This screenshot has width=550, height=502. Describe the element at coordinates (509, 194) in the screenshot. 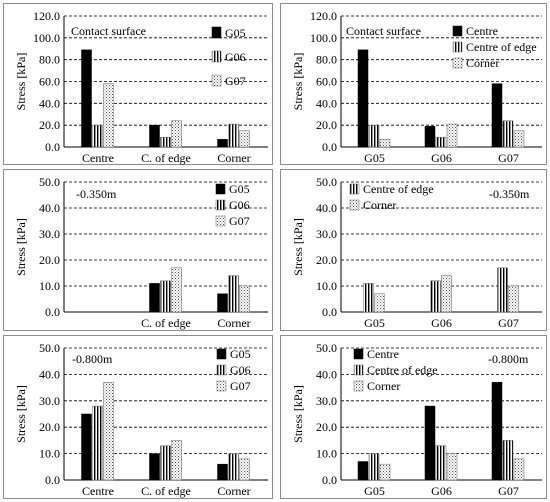

I see `chart-title: -0.350m` at that location.